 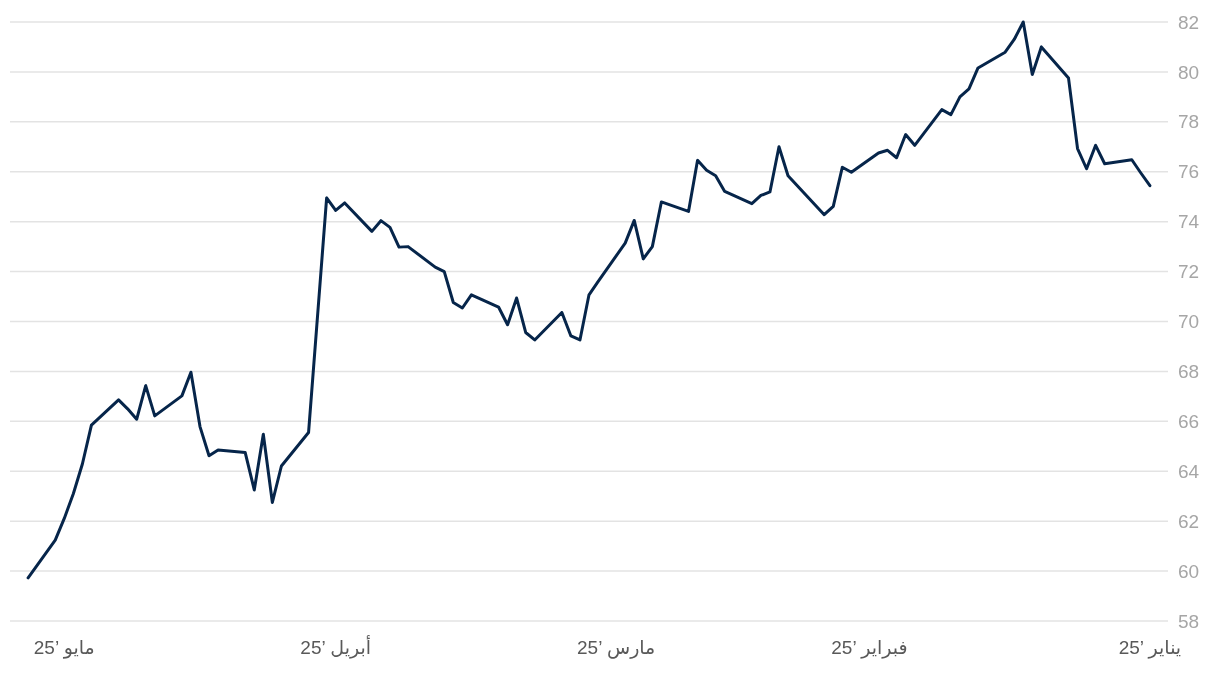 What do you see at coordinates (336, 647) in the screenshot?
I see `x-tick-label: أبريل ’25` at bounding box center [336, 647].